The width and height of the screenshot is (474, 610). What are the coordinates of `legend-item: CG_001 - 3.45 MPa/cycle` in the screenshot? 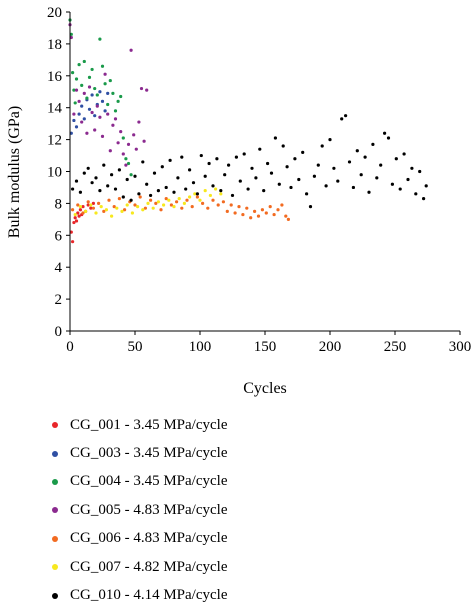 It's located at (139, 425).